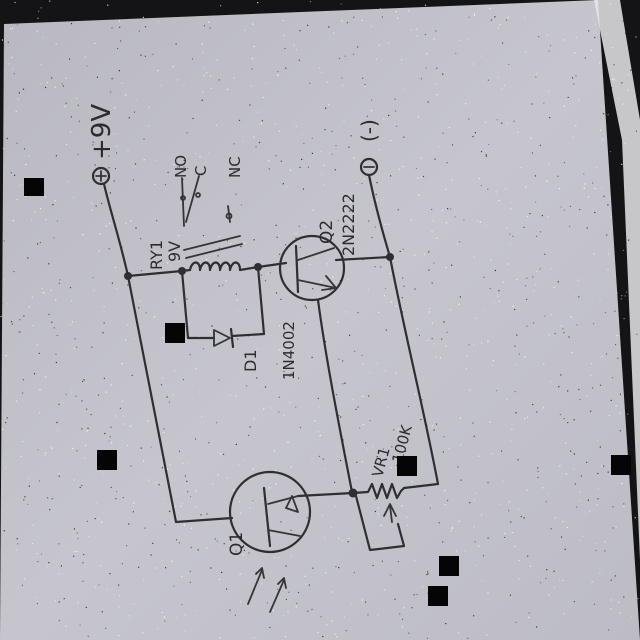  What do you see at coordinates (335, 396) in the screenshot?
I see `wire-q2-base-down` at bounding box center [335, 396].